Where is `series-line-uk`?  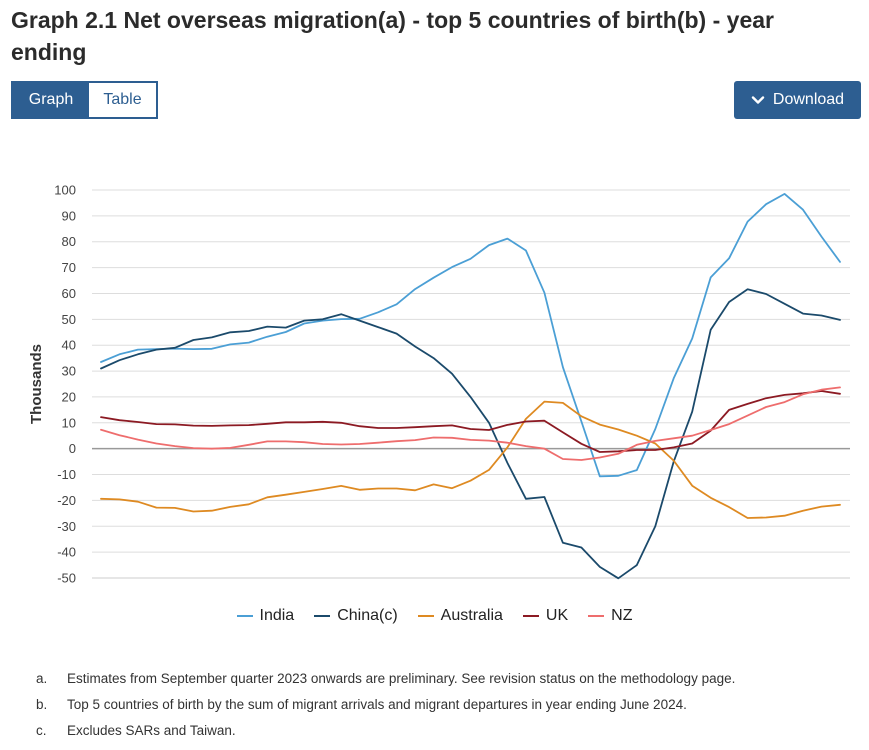
series-line-uk is located at coordinates (470, 421).